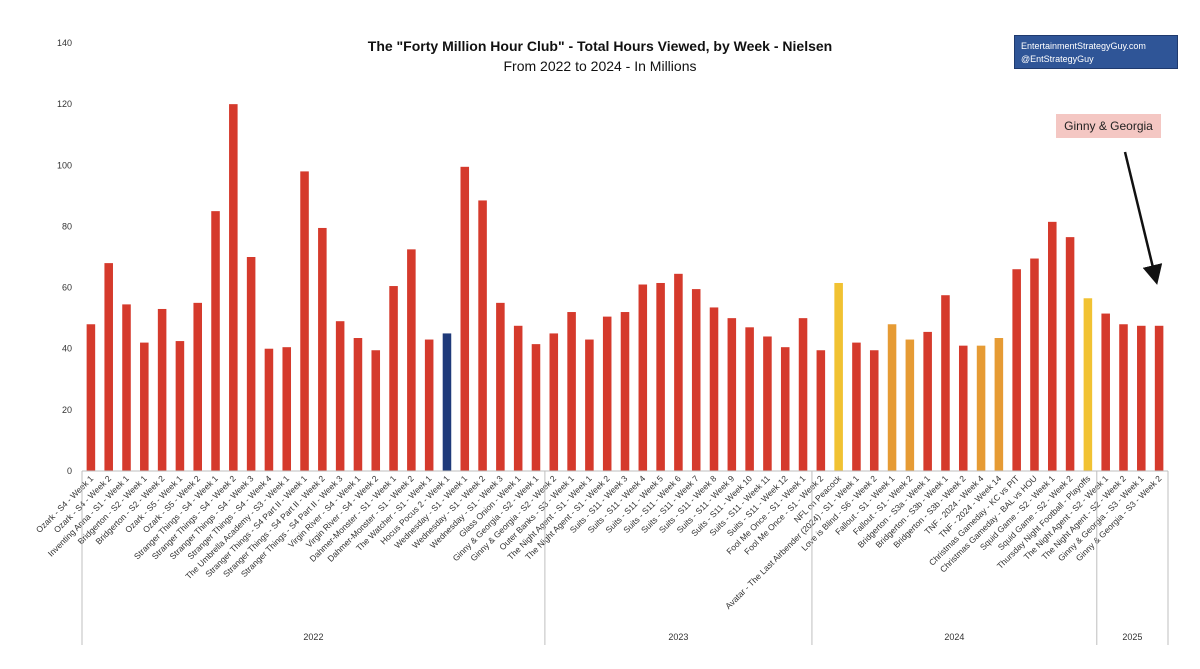  What do you see at coordinates (67, 410) in the screenshot?
I see `y-tick-label: 20` at bounding box center [67, 410].